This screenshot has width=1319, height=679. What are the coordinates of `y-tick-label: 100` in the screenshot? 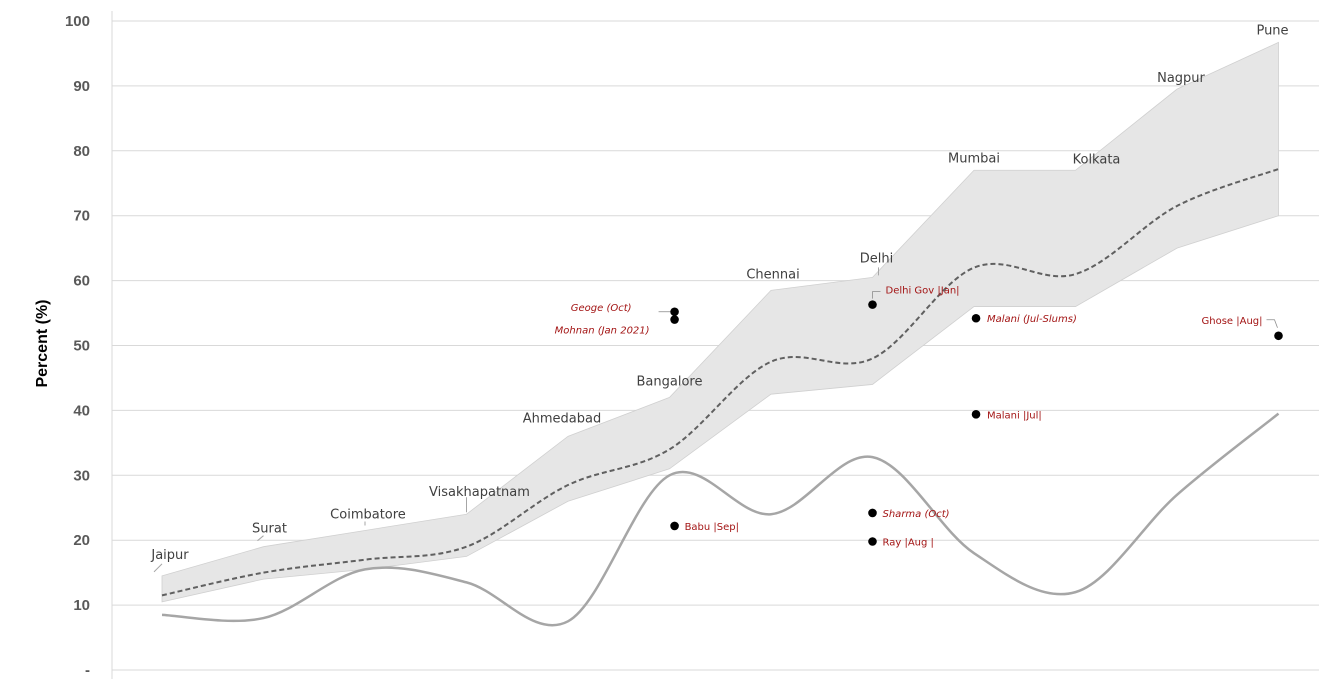 It's located at (77, 21).